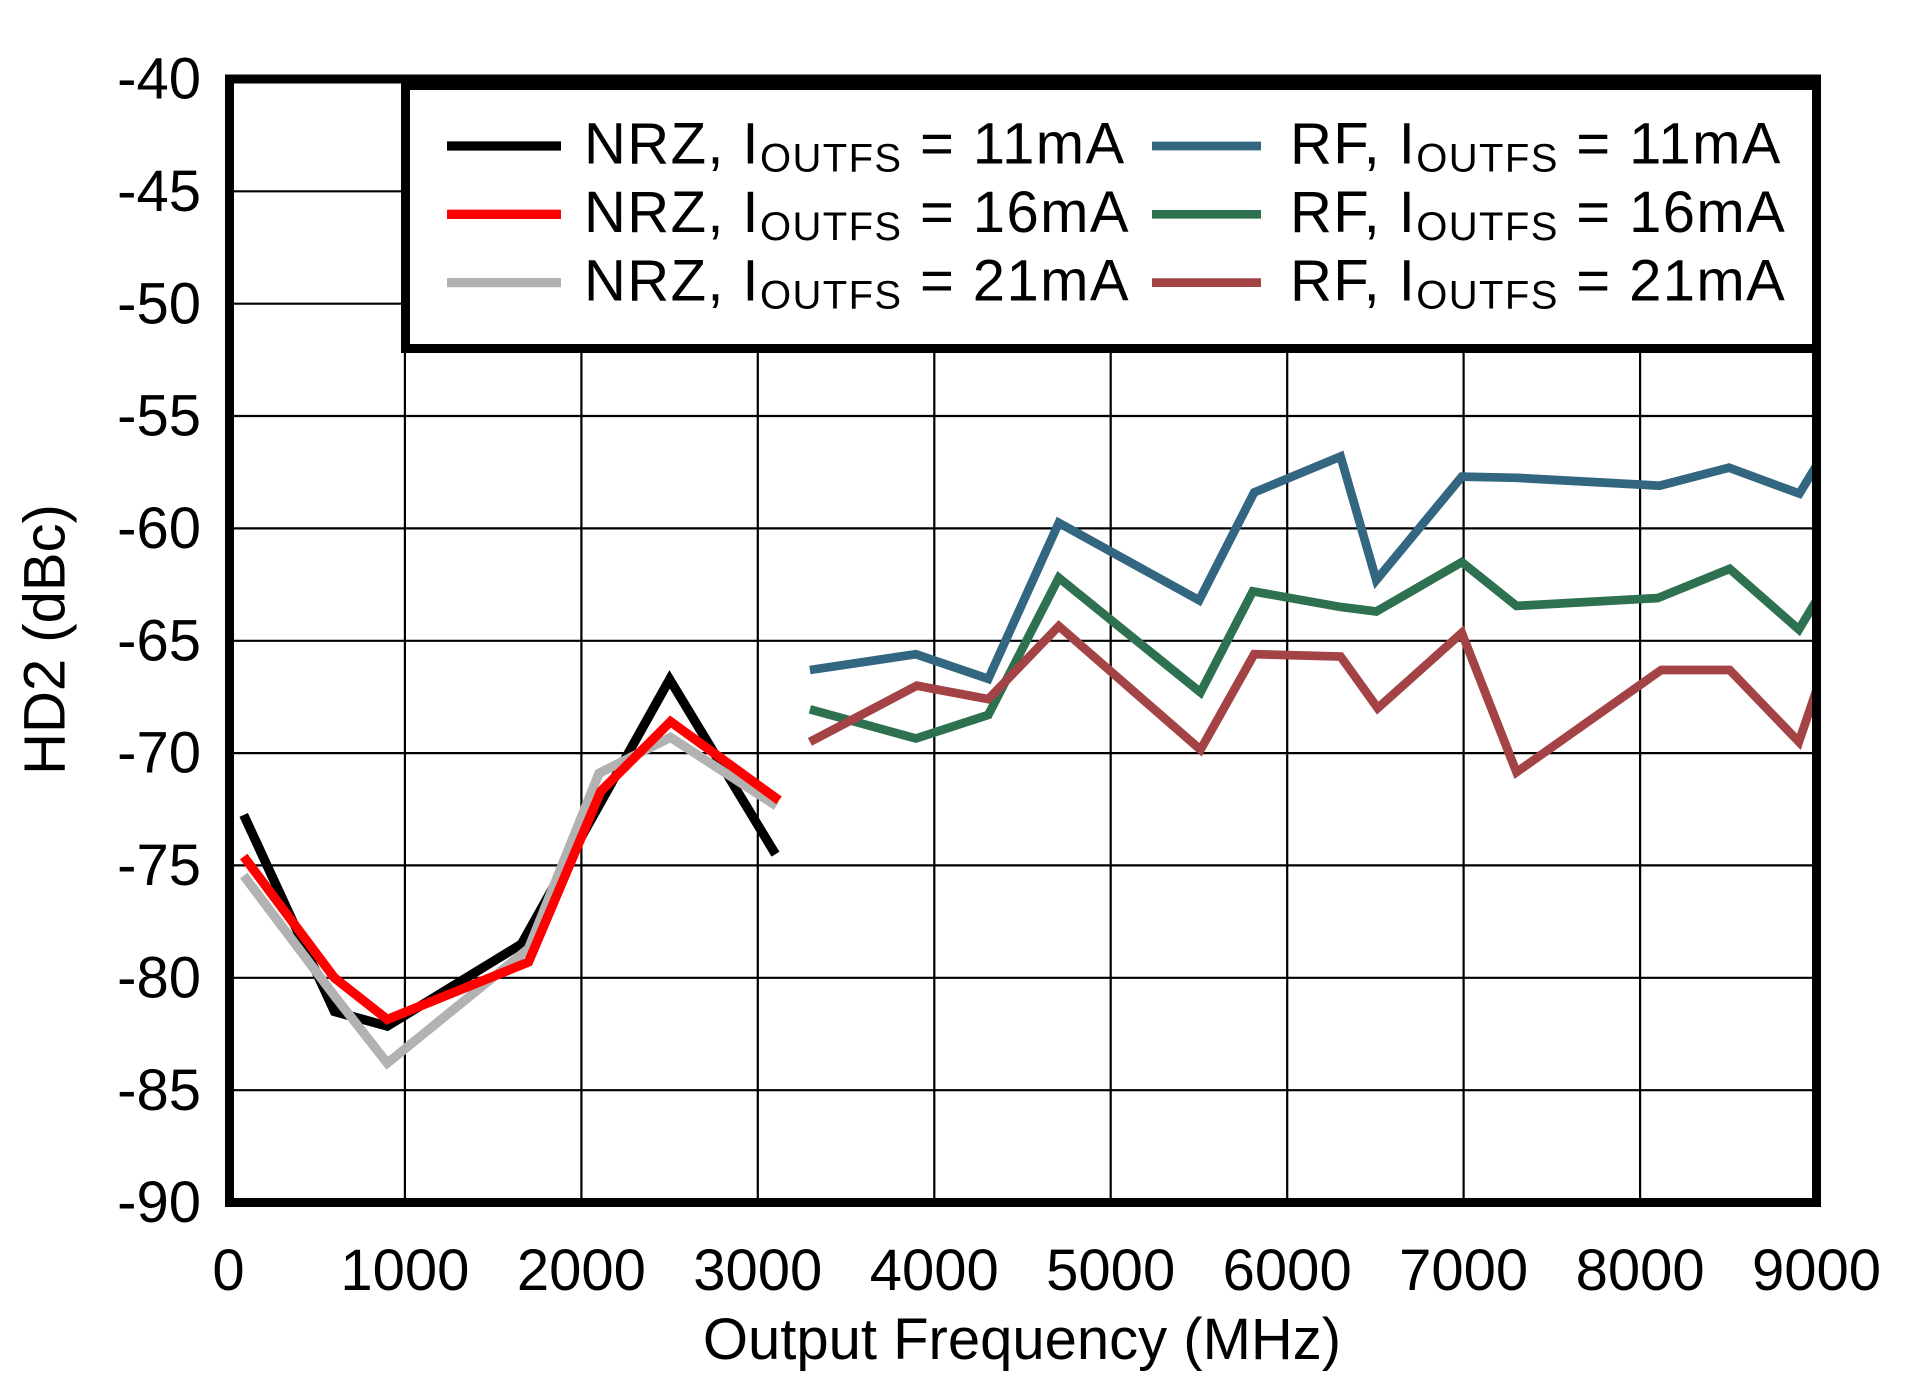  What do you see at coordinates (1816, 1270) in the screenshot?
I see `svg-text: 9000` at bounding box center [1816, 1270].